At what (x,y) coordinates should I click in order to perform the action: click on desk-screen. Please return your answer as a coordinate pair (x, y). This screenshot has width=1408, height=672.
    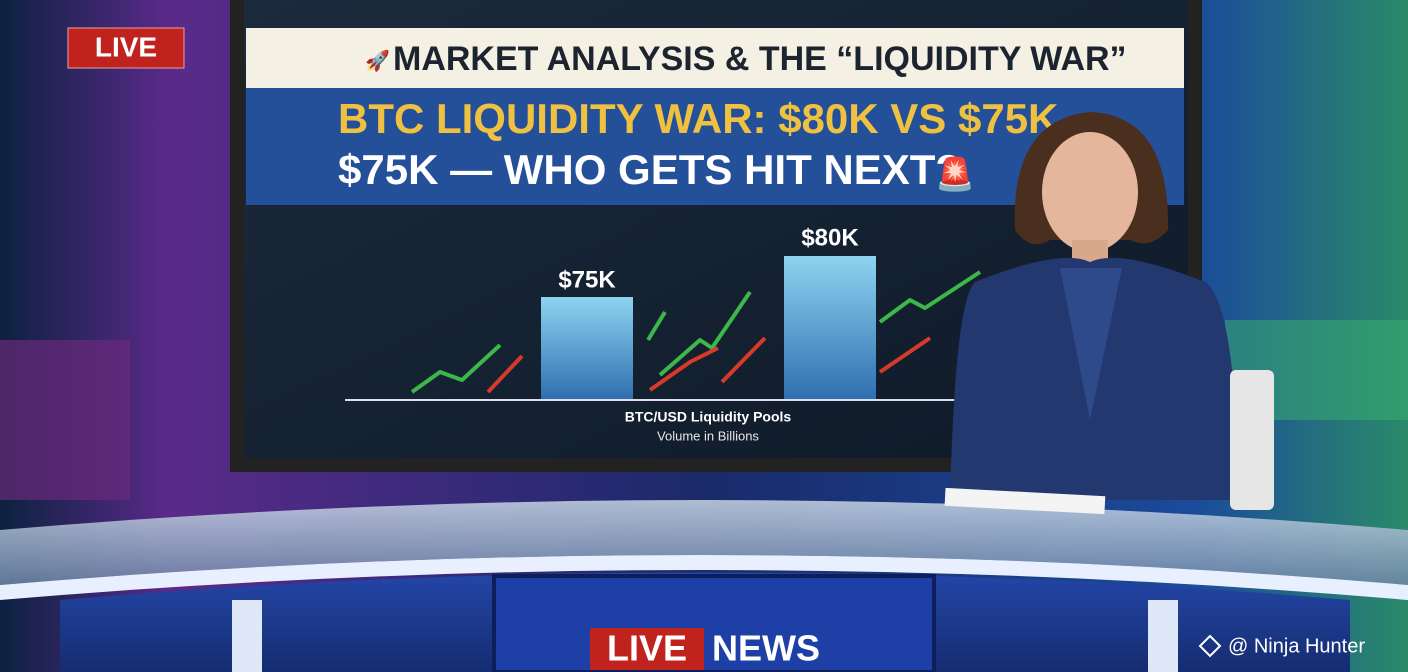
    Looking at the image, I should click on (714, 623).